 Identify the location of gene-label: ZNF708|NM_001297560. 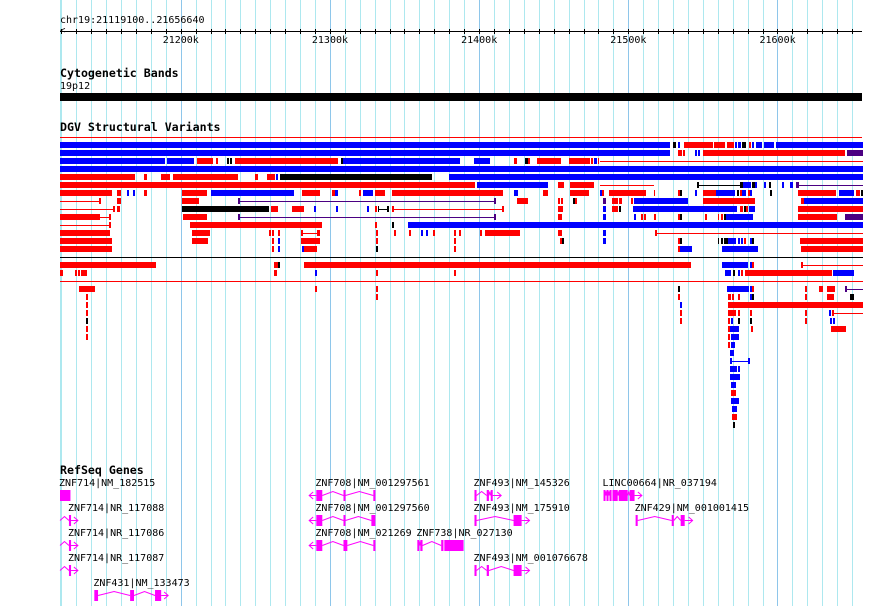
(372, 508).